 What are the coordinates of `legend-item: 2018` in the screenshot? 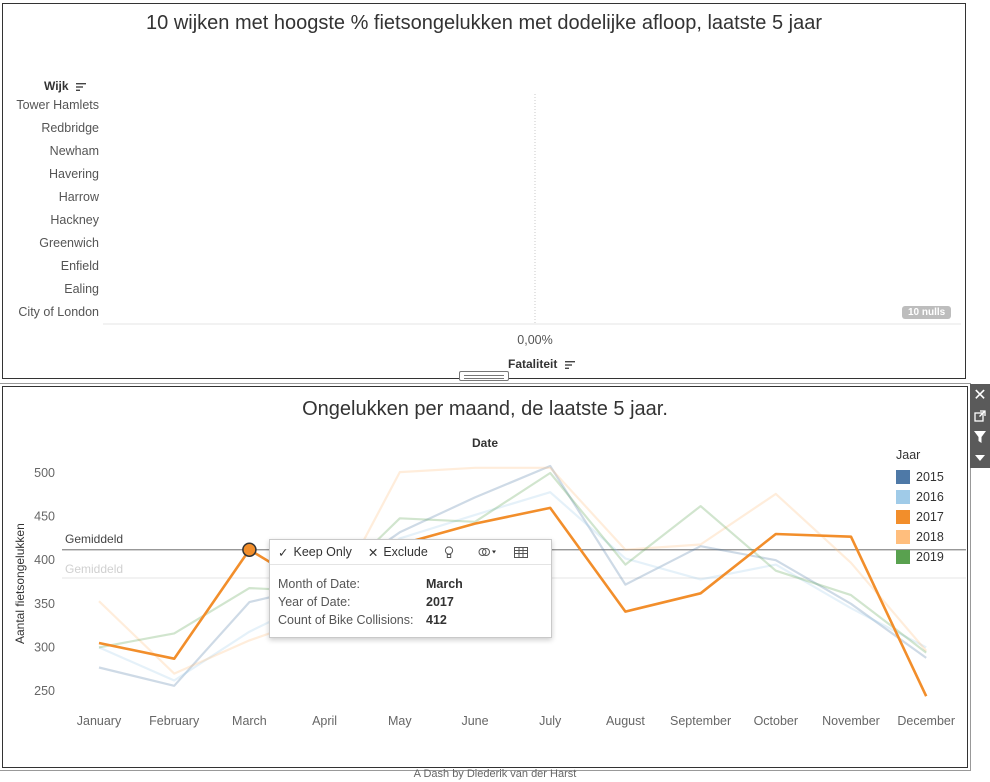 It's located at (920, 537).